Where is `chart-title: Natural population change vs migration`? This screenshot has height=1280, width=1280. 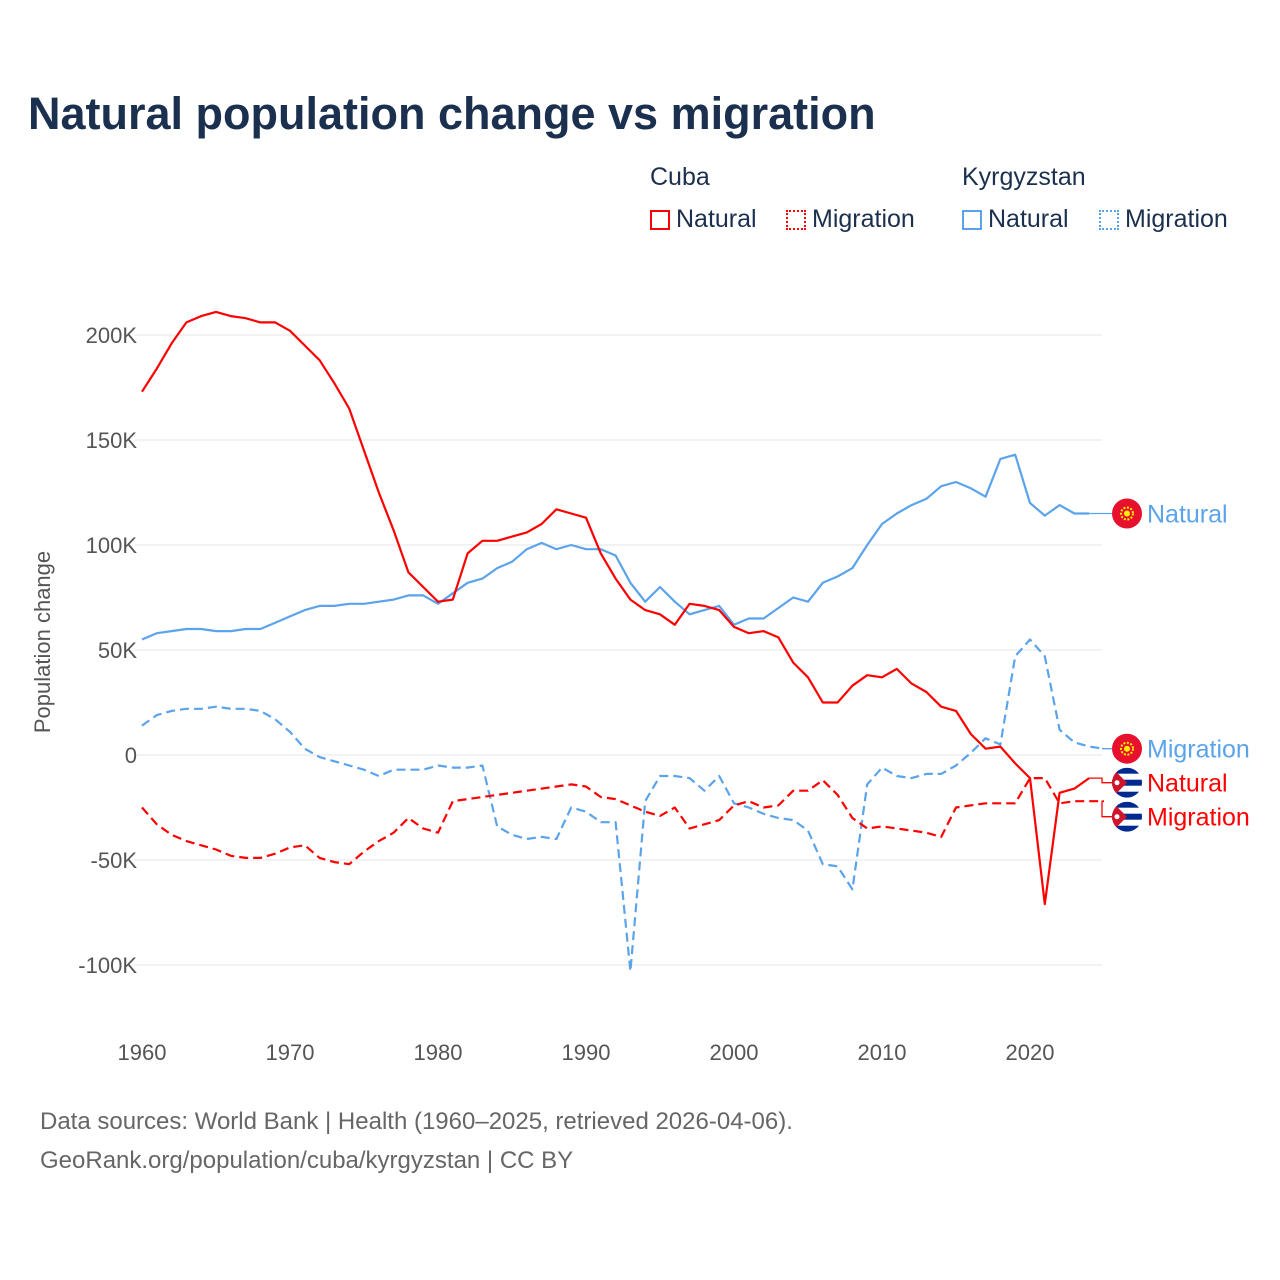
chart-title: Natural population change vs migration is located at coordinates (452, 113).